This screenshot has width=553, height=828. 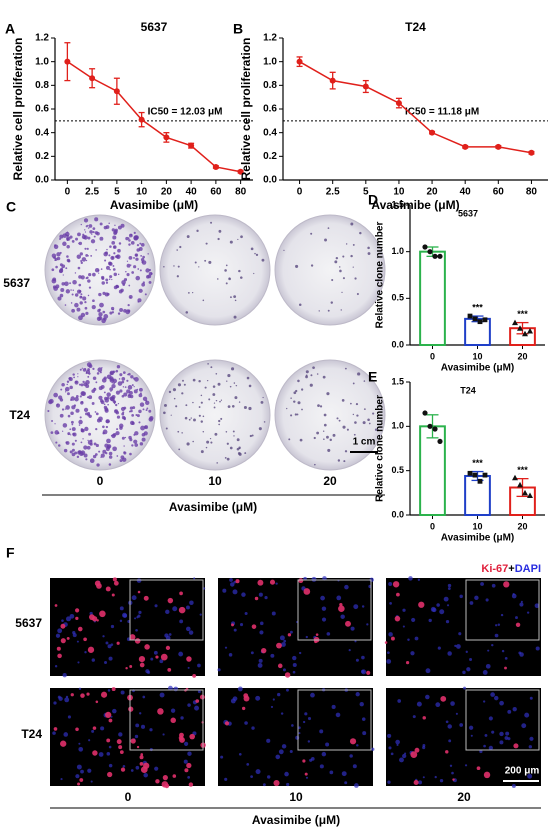 I want to click on y-tick-label: 0.8, so click(x=270, y=85).